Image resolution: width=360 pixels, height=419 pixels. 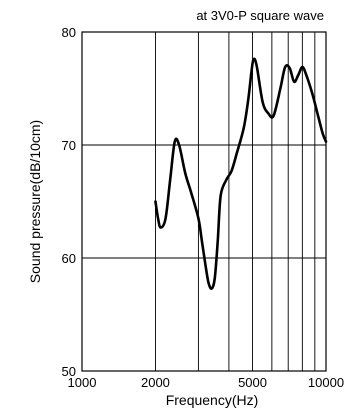 What do you see at coordinates (69, 202) in the screenshot?
I see `y-tick-labels: 50 60 70 80` at bounding box center [69, 202].